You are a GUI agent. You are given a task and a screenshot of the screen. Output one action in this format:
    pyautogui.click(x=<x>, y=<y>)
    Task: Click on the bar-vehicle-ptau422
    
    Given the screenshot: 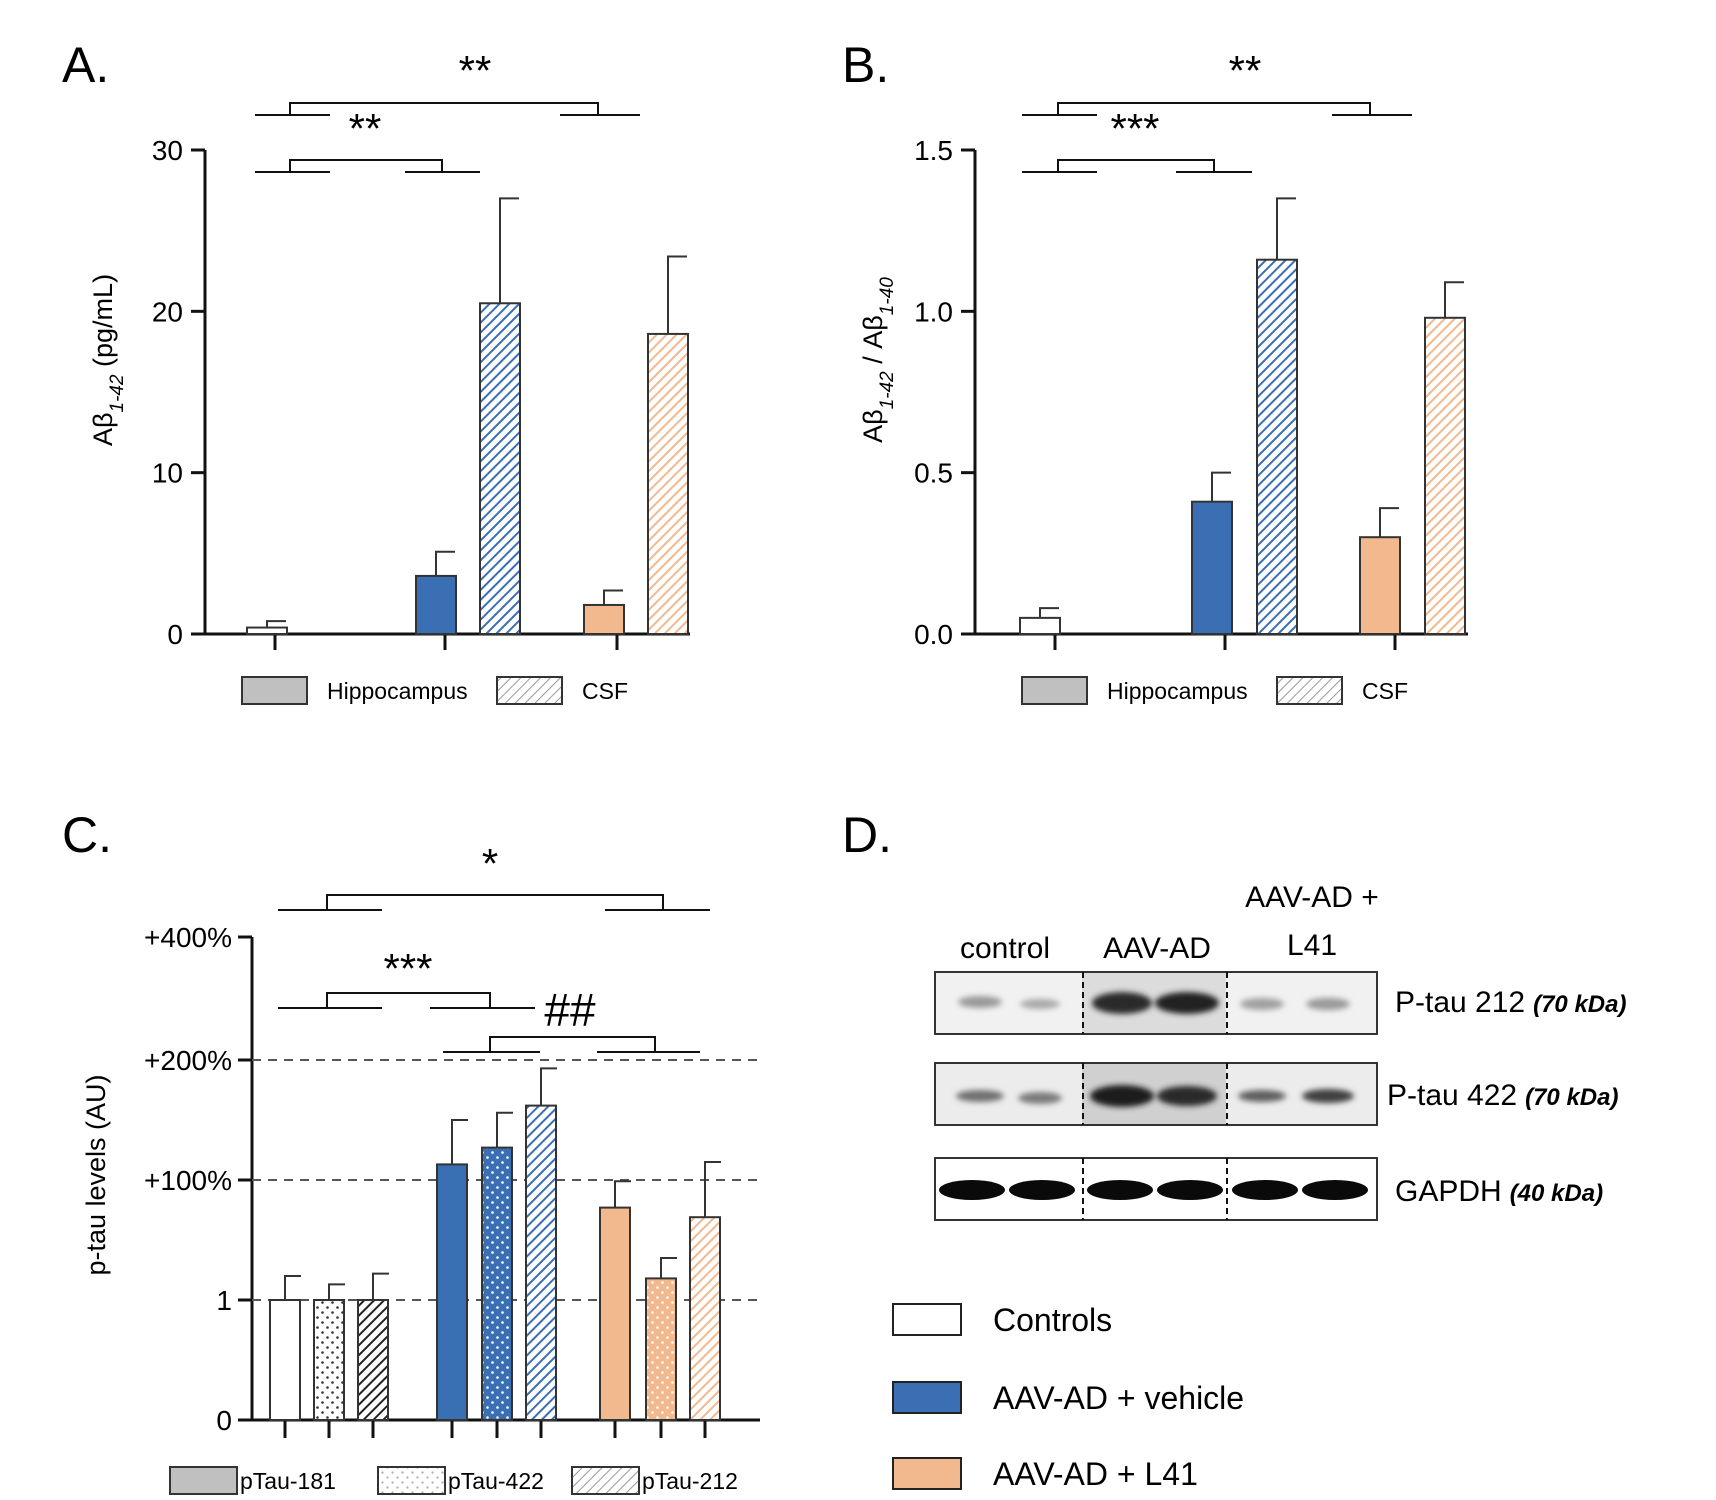 What is the action you would take?
    pyautogui.click(x=497, y=1283)
    